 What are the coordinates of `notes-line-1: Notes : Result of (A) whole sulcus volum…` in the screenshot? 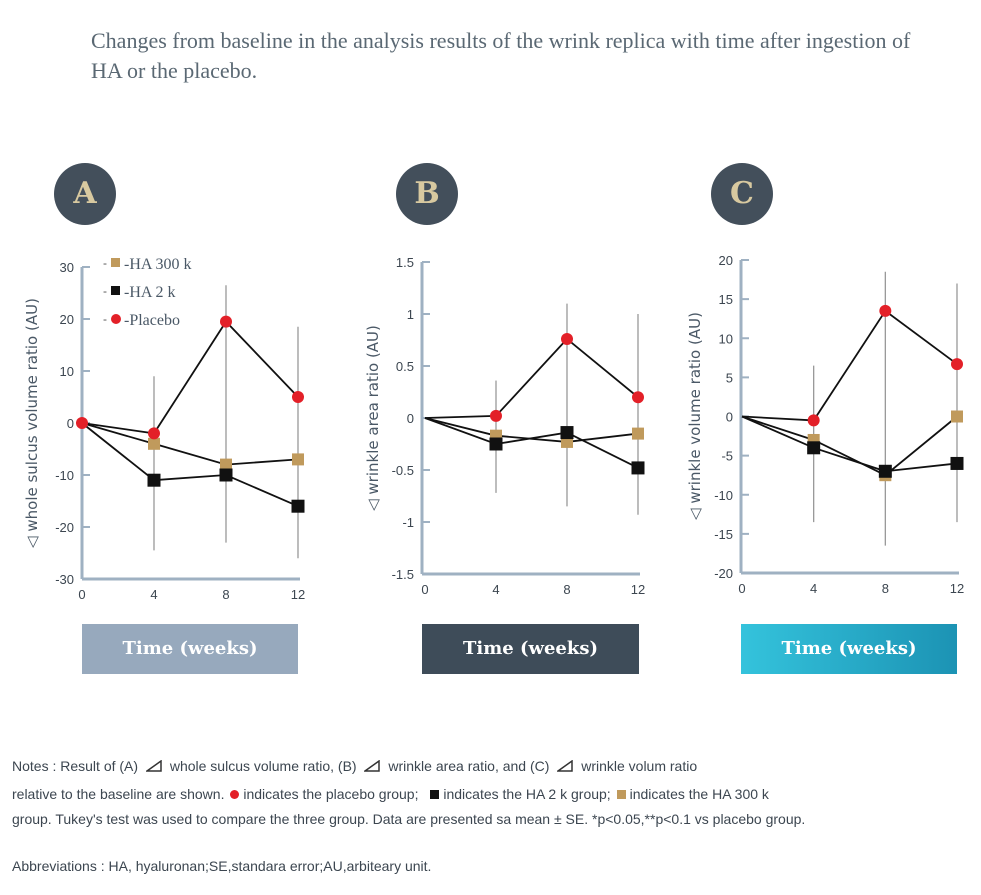 It's located at (354, 766).